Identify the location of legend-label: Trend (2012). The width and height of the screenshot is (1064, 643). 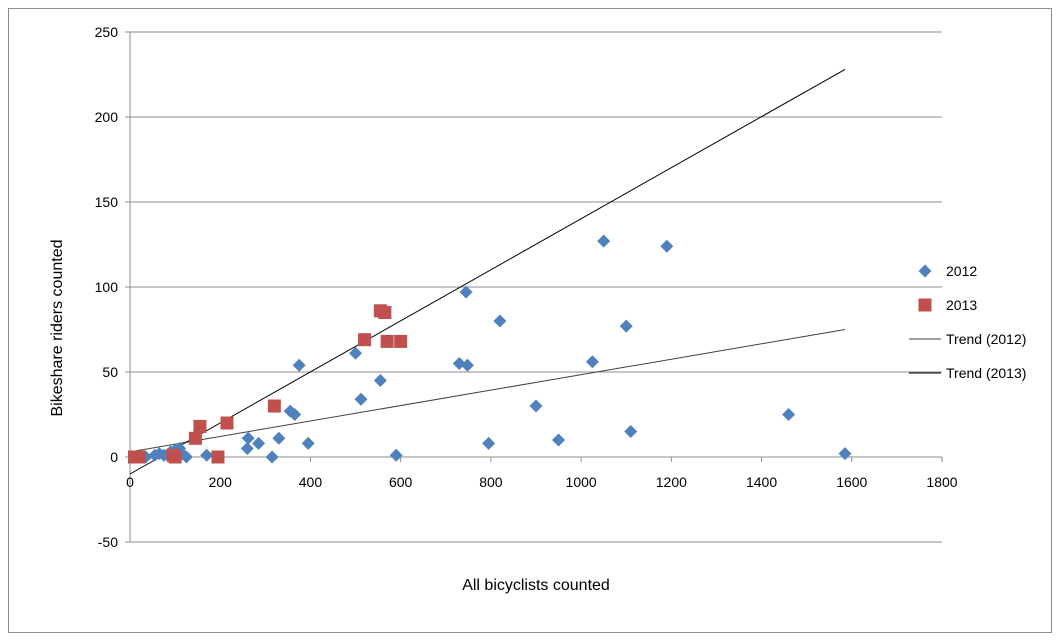
(986, 339).